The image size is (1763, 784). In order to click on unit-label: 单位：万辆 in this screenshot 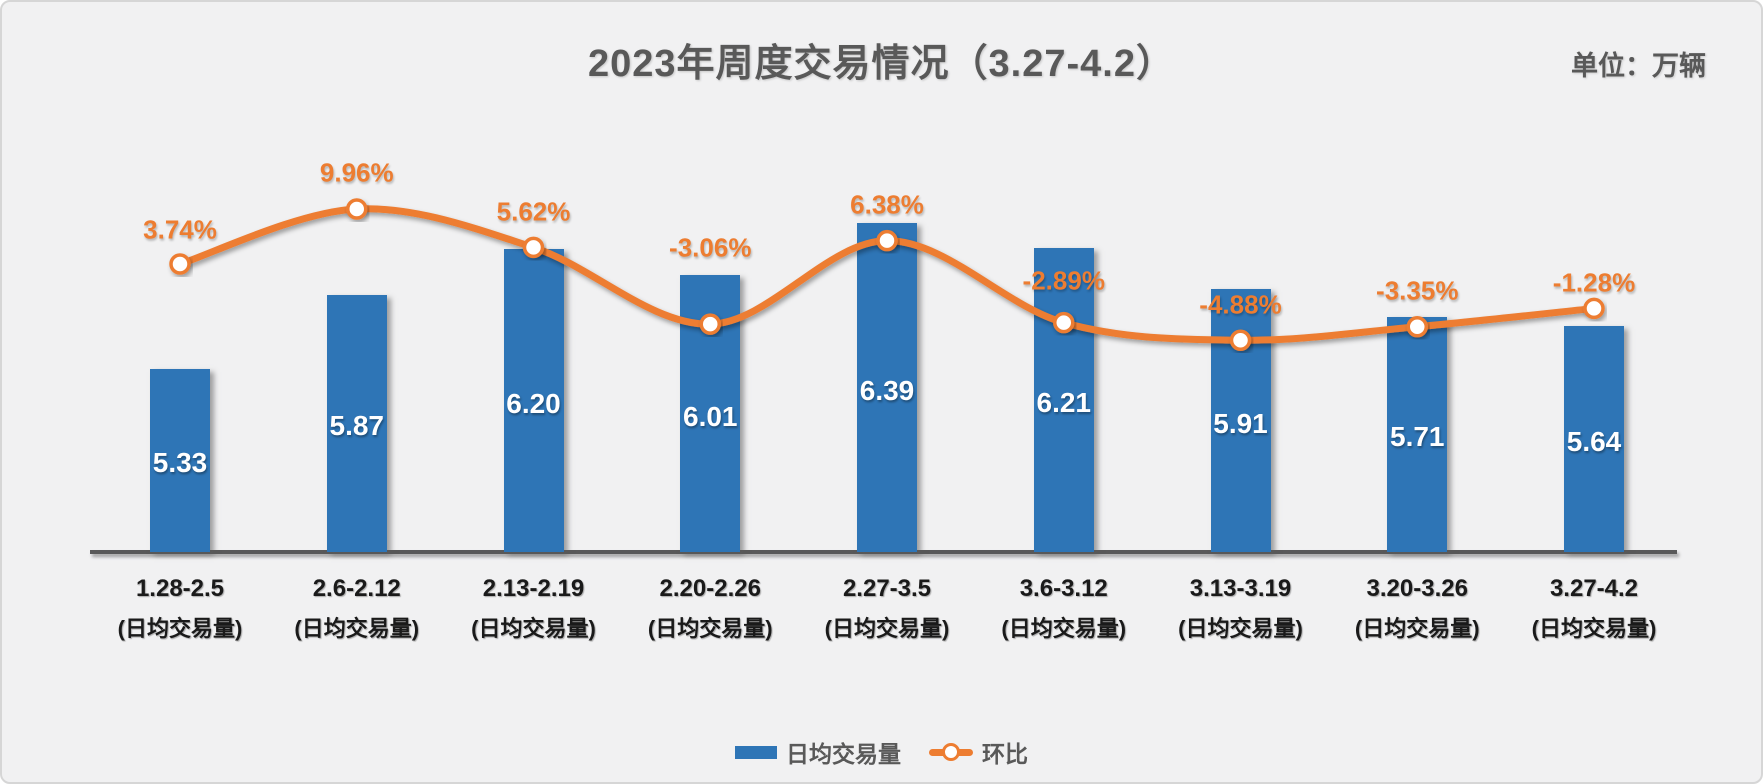, I will do `click(1638, 66)`.